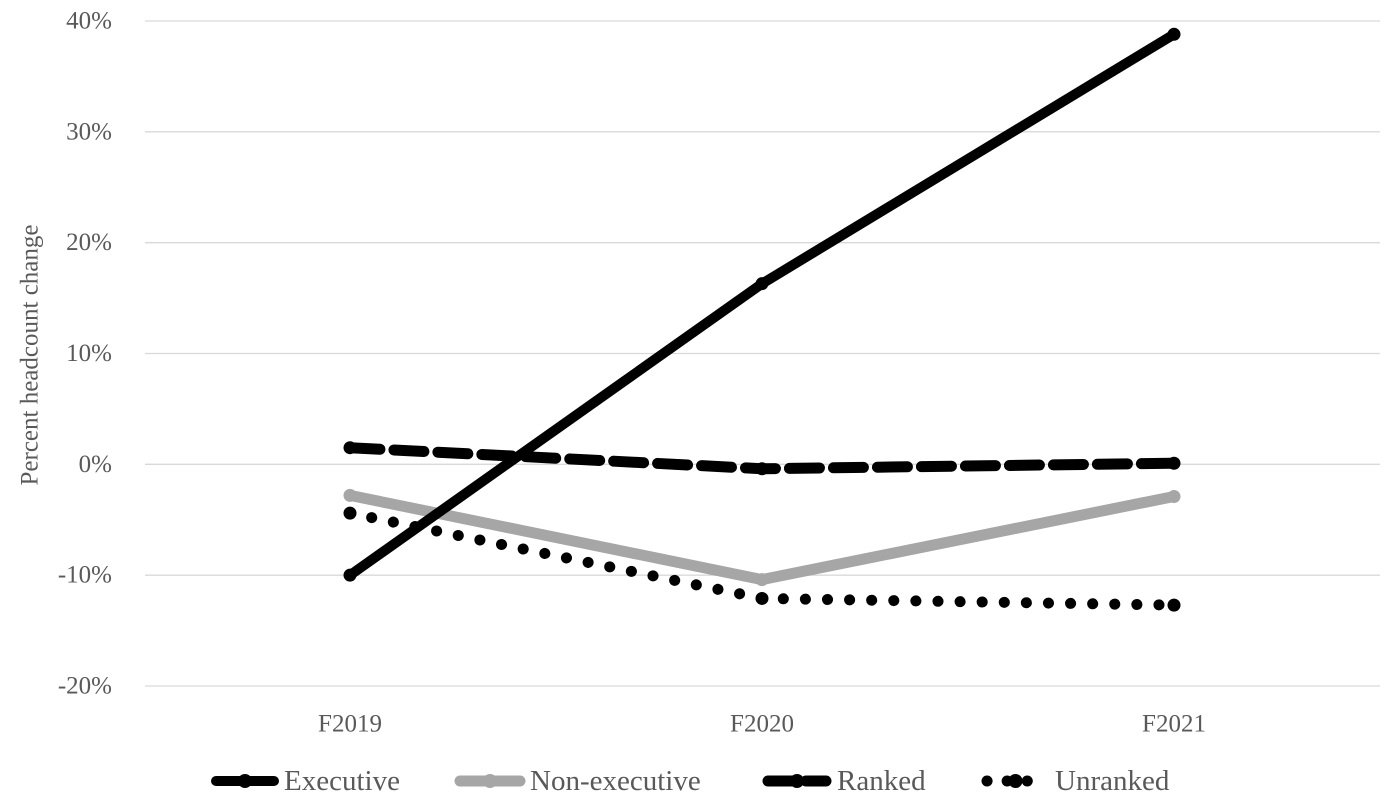  What do you see at coordinates (89, 21) in the screenshot?
I see `y-tick-label: 40%` at bounding box center [89, 21].